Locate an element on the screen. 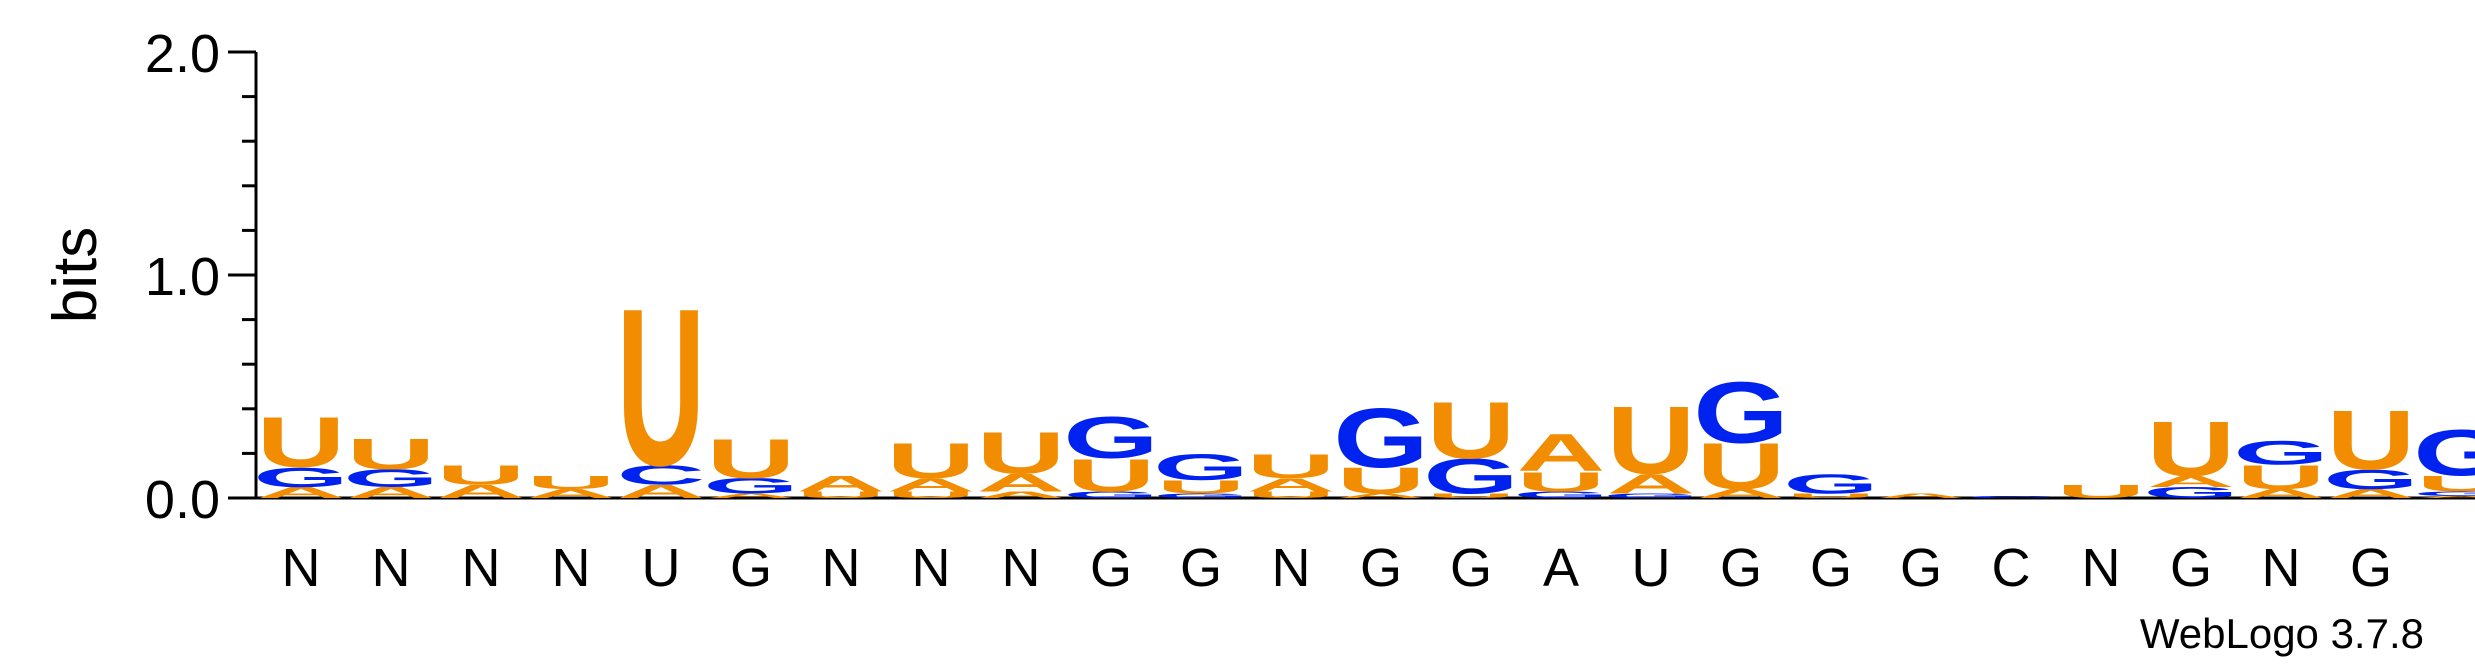  y-tick-label-2: 2.0 is located at coordinates (182, 54).